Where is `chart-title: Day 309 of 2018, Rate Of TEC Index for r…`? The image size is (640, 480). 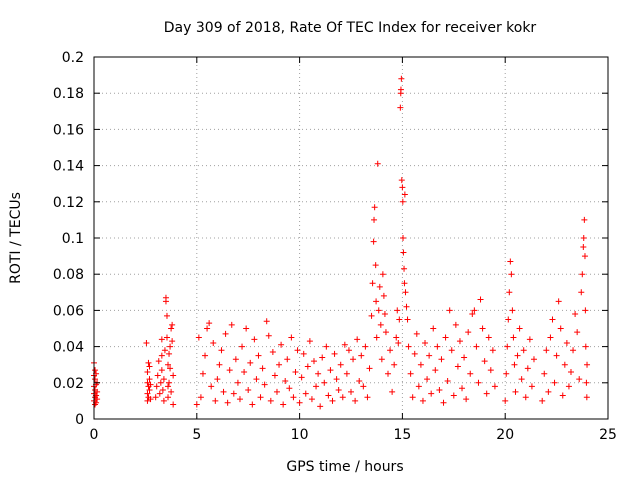 chart-title: Day 309 of 2018, Rate Of TEC Index for r… is located at coordinates (350, 28).